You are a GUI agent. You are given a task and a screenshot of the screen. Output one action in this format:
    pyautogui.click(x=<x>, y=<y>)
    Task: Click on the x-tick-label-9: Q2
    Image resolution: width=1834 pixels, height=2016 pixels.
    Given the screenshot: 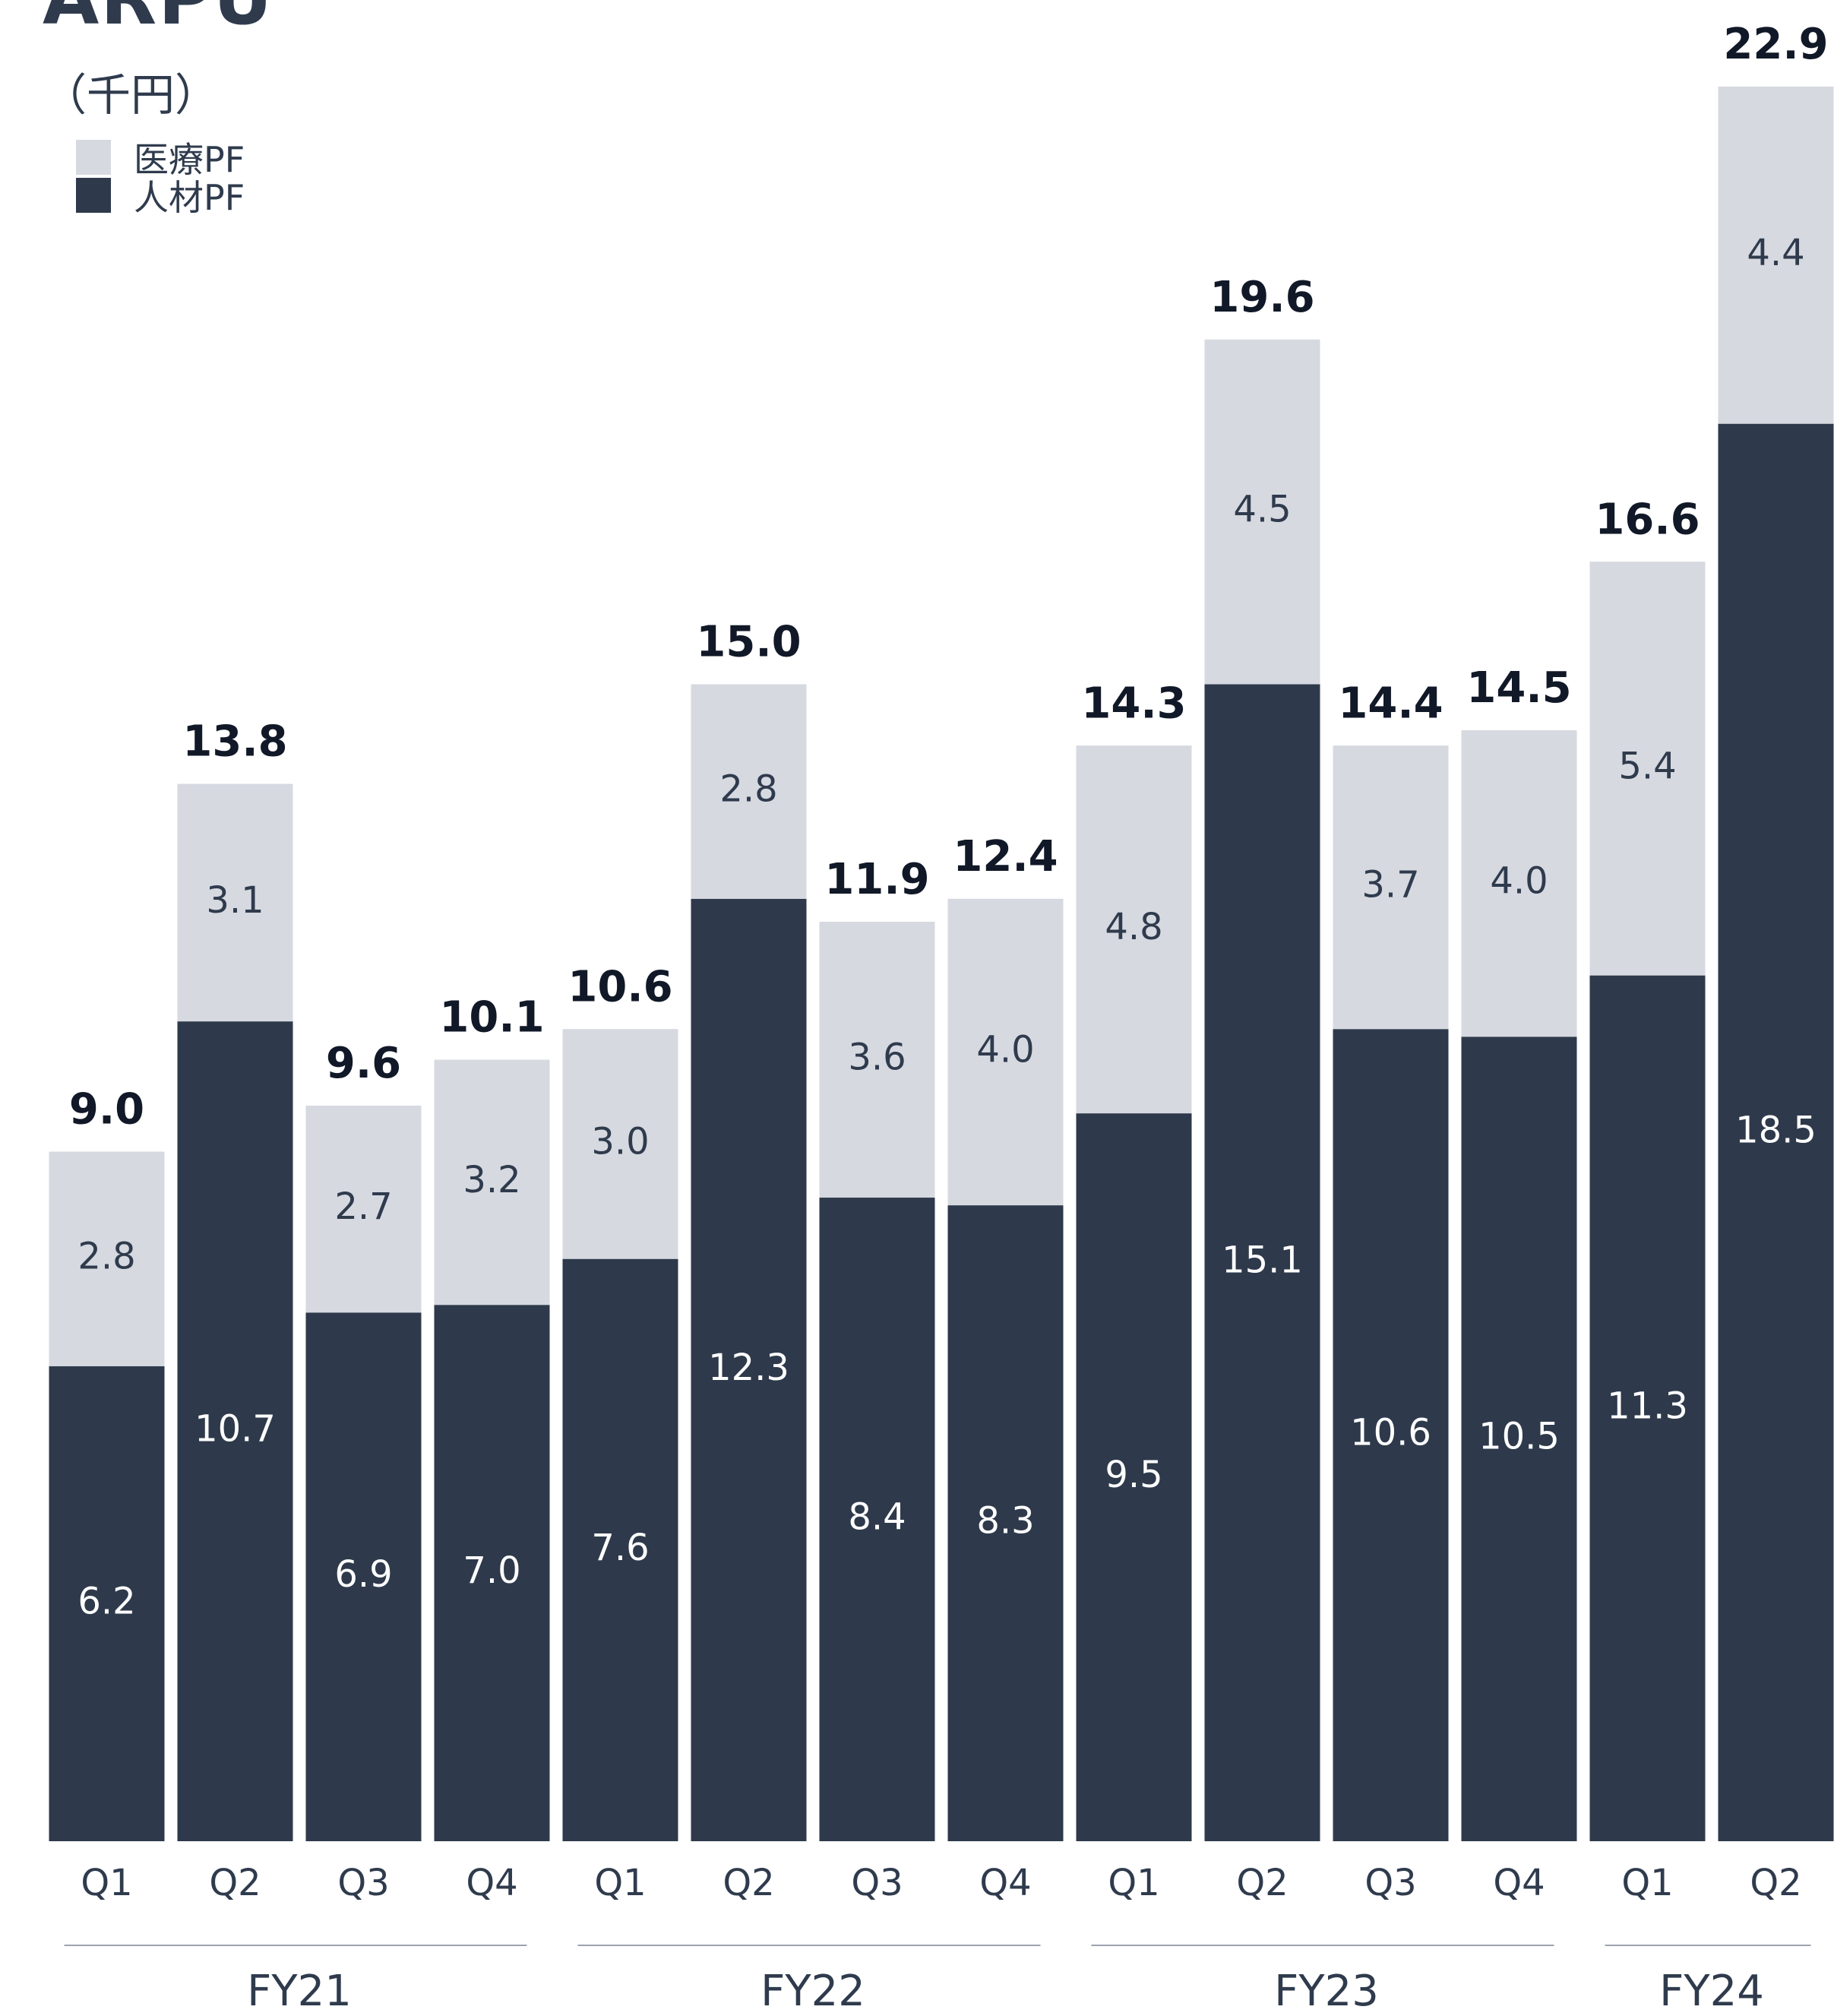 What is the action you would take?
    pyautogui.click(x=1262, y=1883)
    